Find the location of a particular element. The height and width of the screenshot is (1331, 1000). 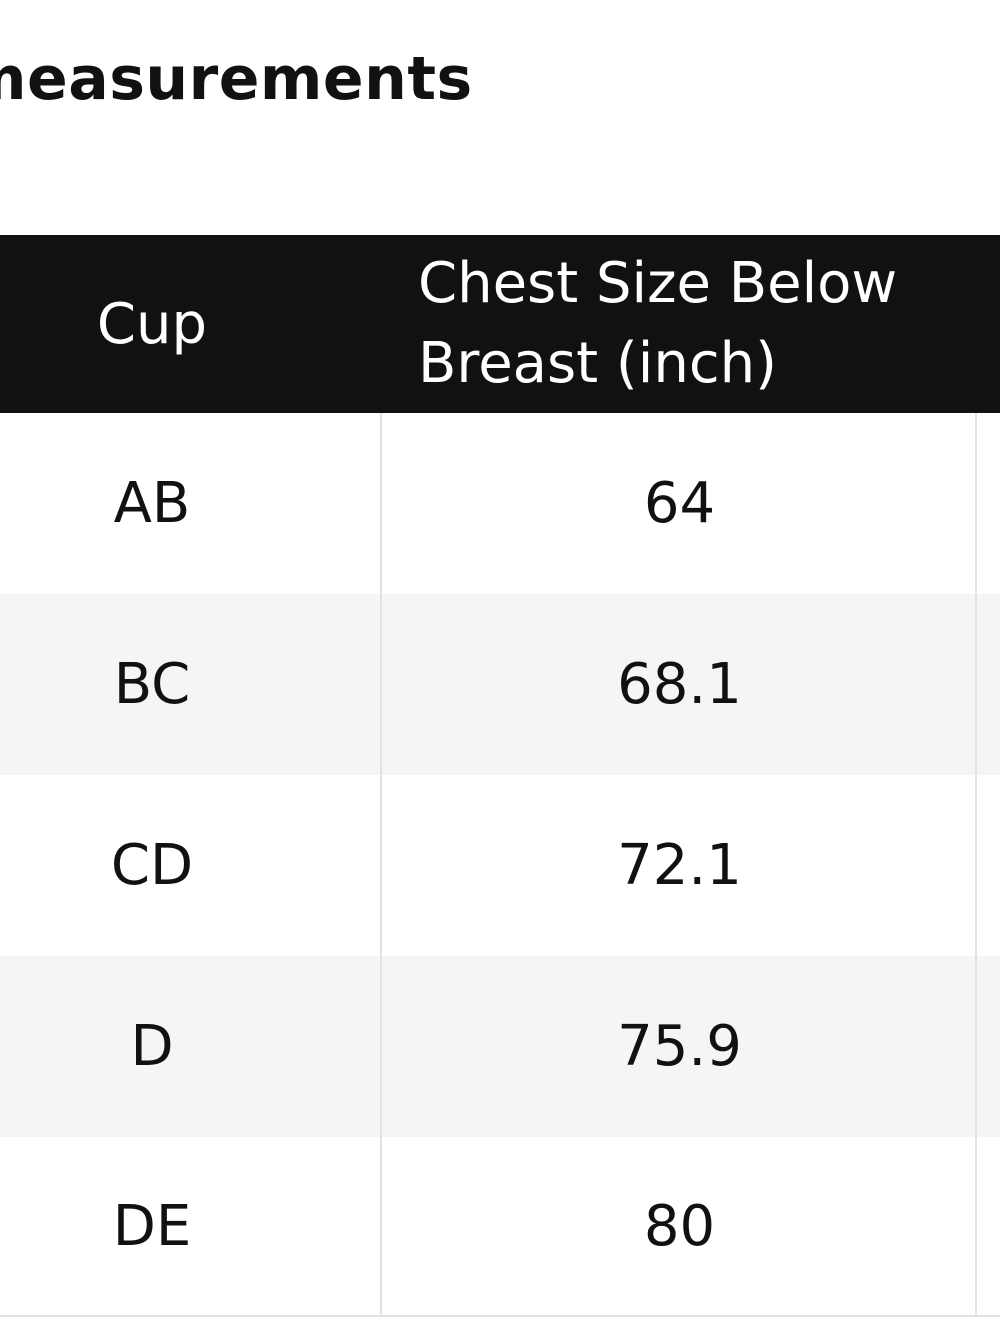

table-cell: D is located at coordinates (190, 1046).